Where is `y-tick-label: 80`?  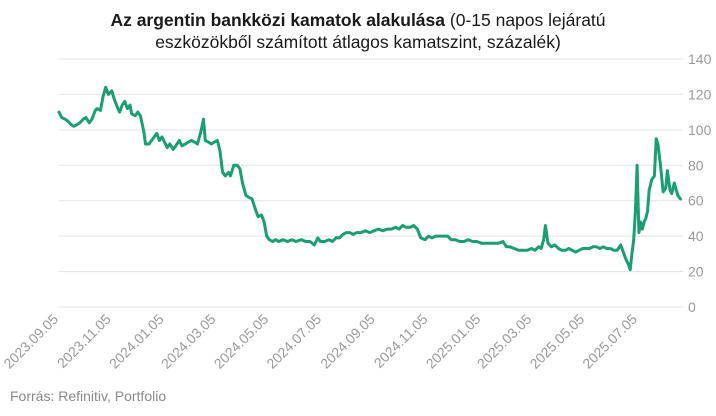 y-tick-label: 80 is located at coordinates (696, 165).